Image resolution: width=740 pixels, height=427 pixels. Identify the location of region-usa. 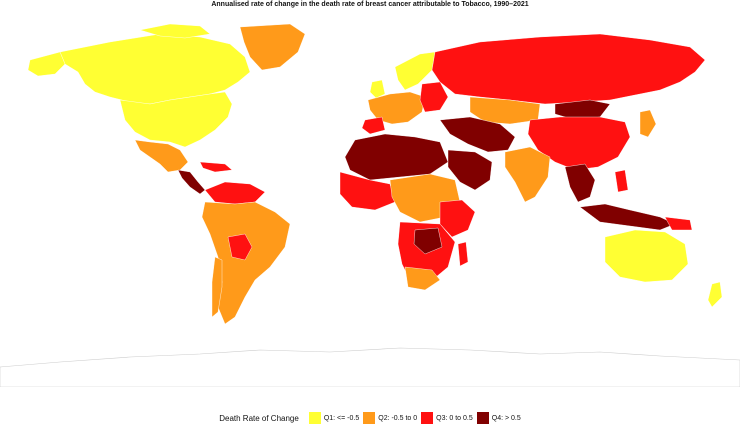
(176, 119).